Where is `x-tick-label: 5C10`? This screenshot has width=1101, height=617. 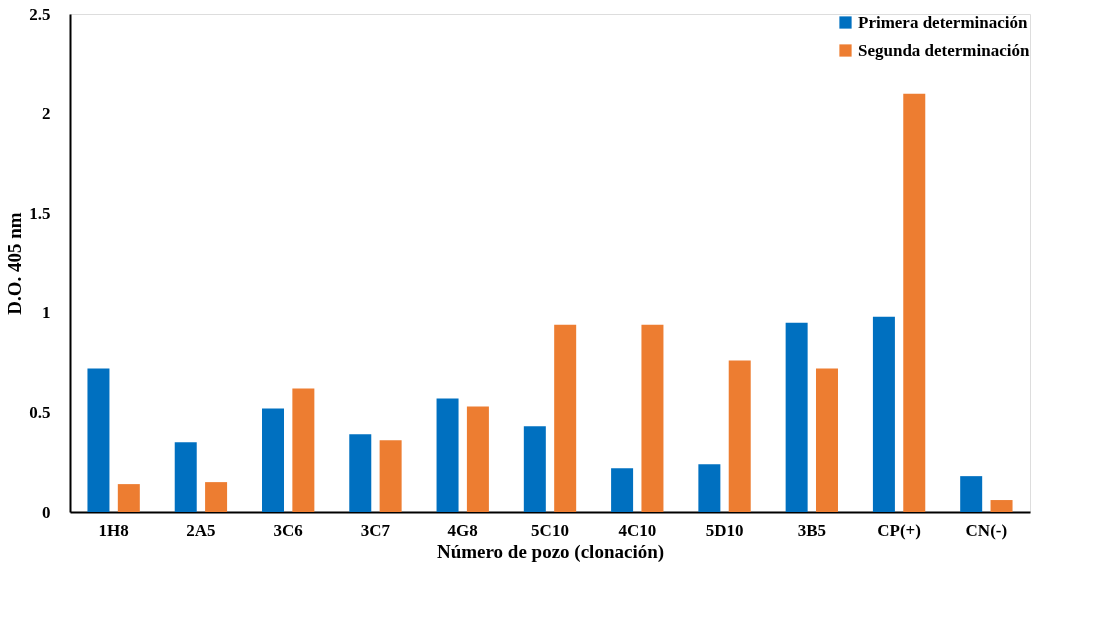 x-tick-label: 5C10 is located at coordinates (550, 530).